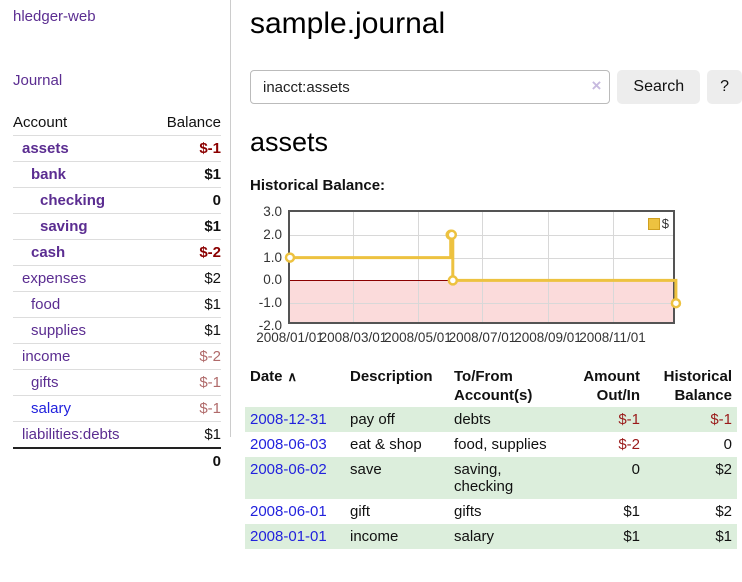 This screenshot has width=742, height=582. Describe the element at coordinates (288, 469) in the screenshot. I see `transaction-date-link: 2008-06-02` at that location.